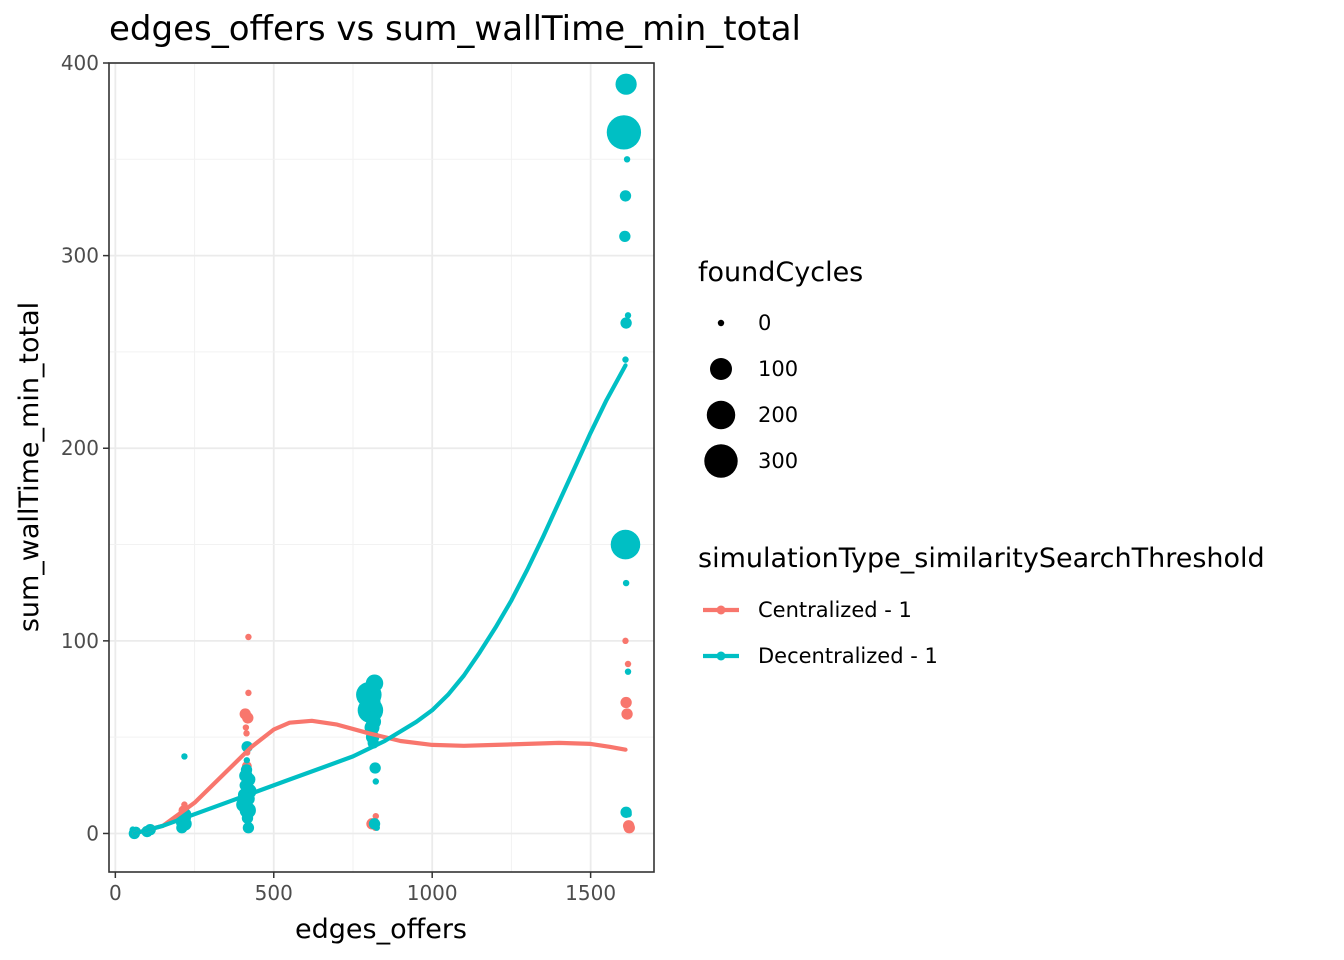 This screenshot has height=960, width=1344. I want to click on x-tick-label: 0, so click(115, 893).